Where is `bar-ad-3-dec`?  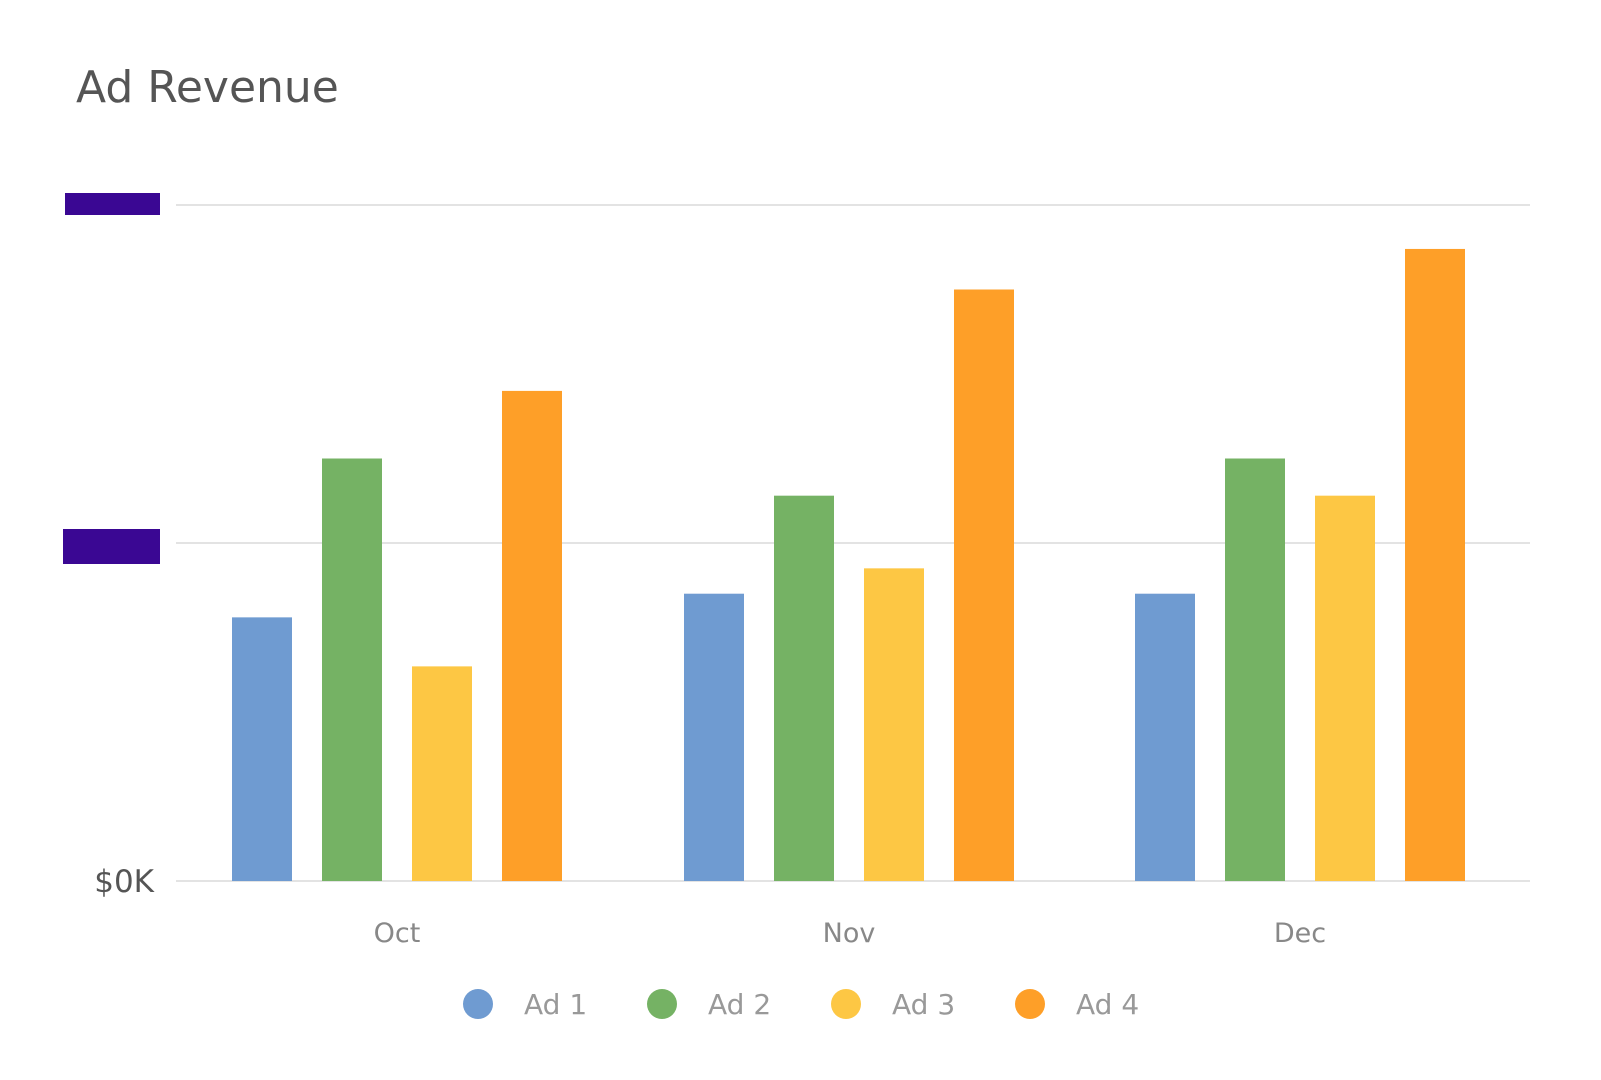
bar-ad-3-dec is located at coordinates (1345, 688).